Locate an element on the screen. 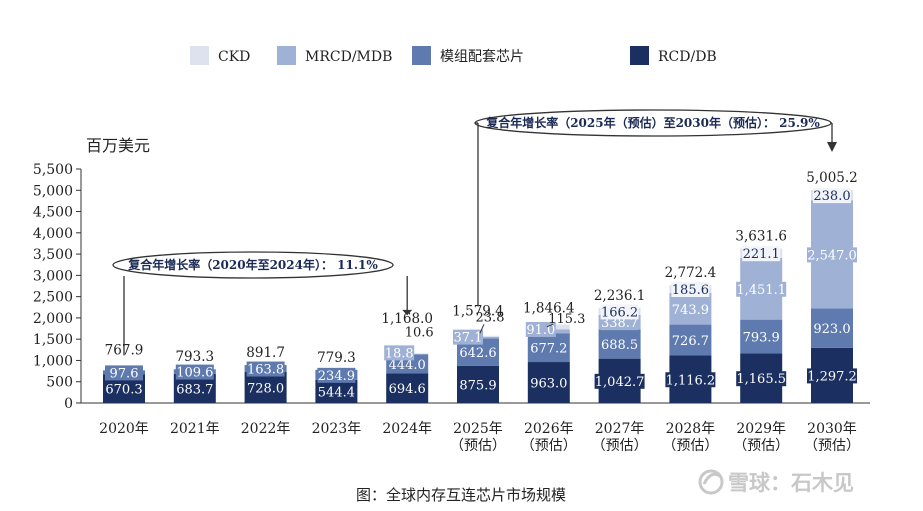  data-label-mrcd-mdb: 338.7 is located at coordinates (619, 323).